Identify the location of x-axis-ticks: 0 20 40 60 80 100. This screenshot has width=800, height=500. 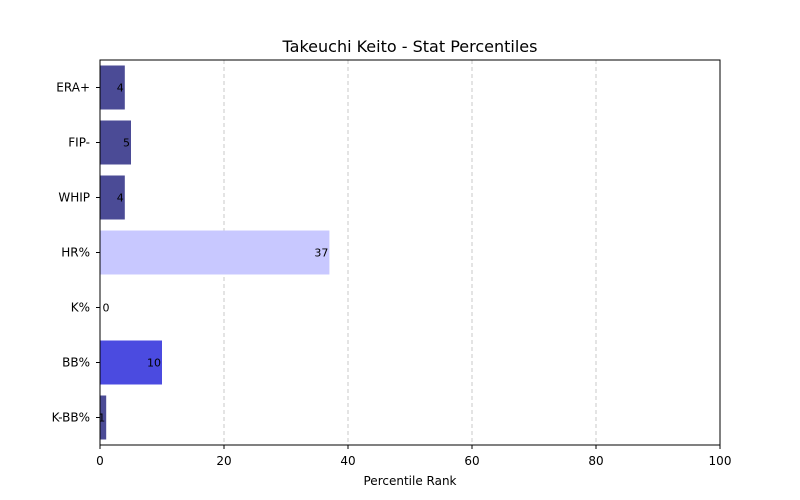
(413, 456).